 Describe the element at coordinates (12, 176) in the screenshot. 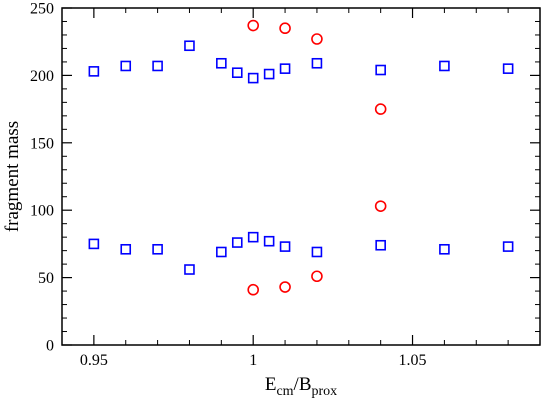

I see `y-axis-title: fragment mass` at that location.